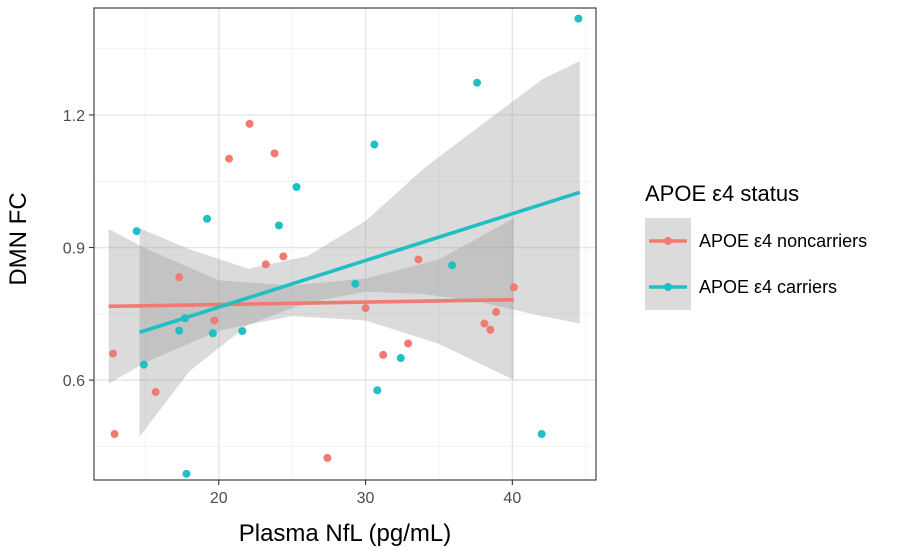 Image resolution: width=915 pixels, height=551 pixels. Describe the element at coordinates (768, 287) in the screenshot. I see `legend-label: APOE ε4 carriers` at that location.